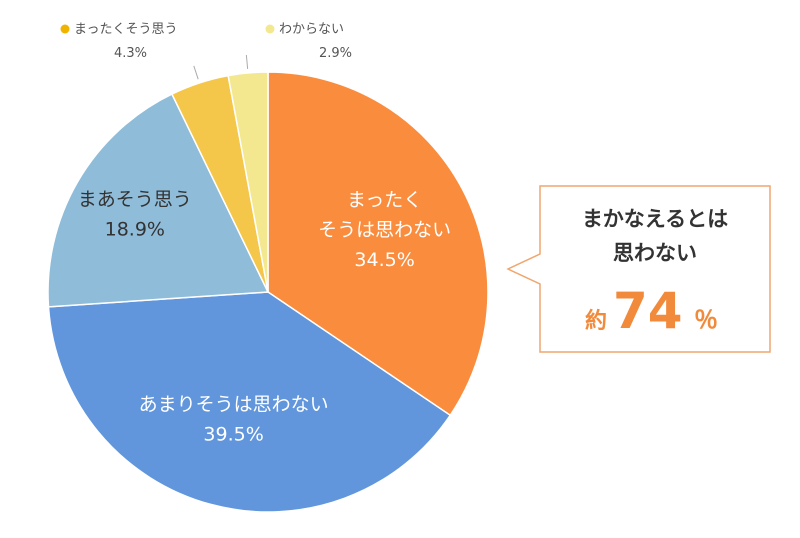 Image resolution: width=800 pixels, height=538 pixels. Describe the element at coordinates (655, 253) in the screenshot. I see `callout-title-line2: 思わない` at that location.